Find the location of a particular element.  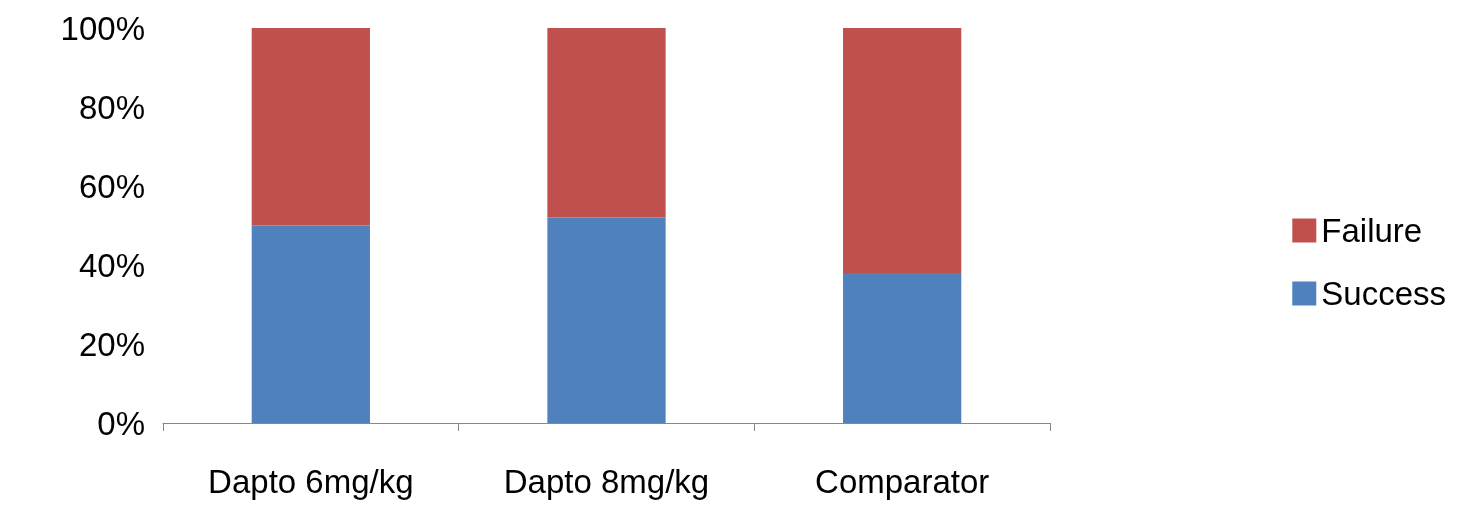

y-tick-label: 20% is located at coordinates (111, 344).